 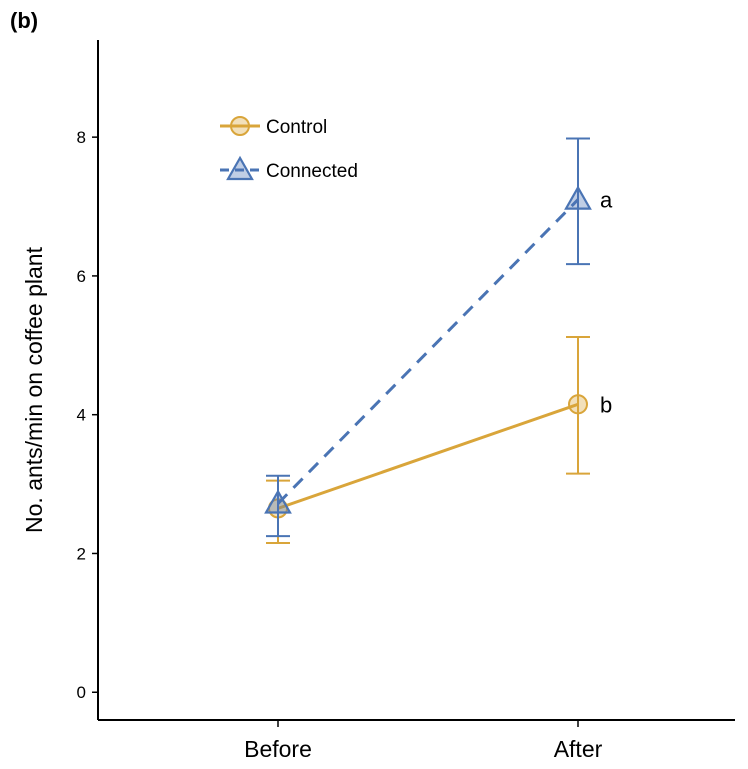 What do you see at coordinates (24, 20) in the screenshot?
I see `panel-label: (b)` at bounding box center [24, 20].